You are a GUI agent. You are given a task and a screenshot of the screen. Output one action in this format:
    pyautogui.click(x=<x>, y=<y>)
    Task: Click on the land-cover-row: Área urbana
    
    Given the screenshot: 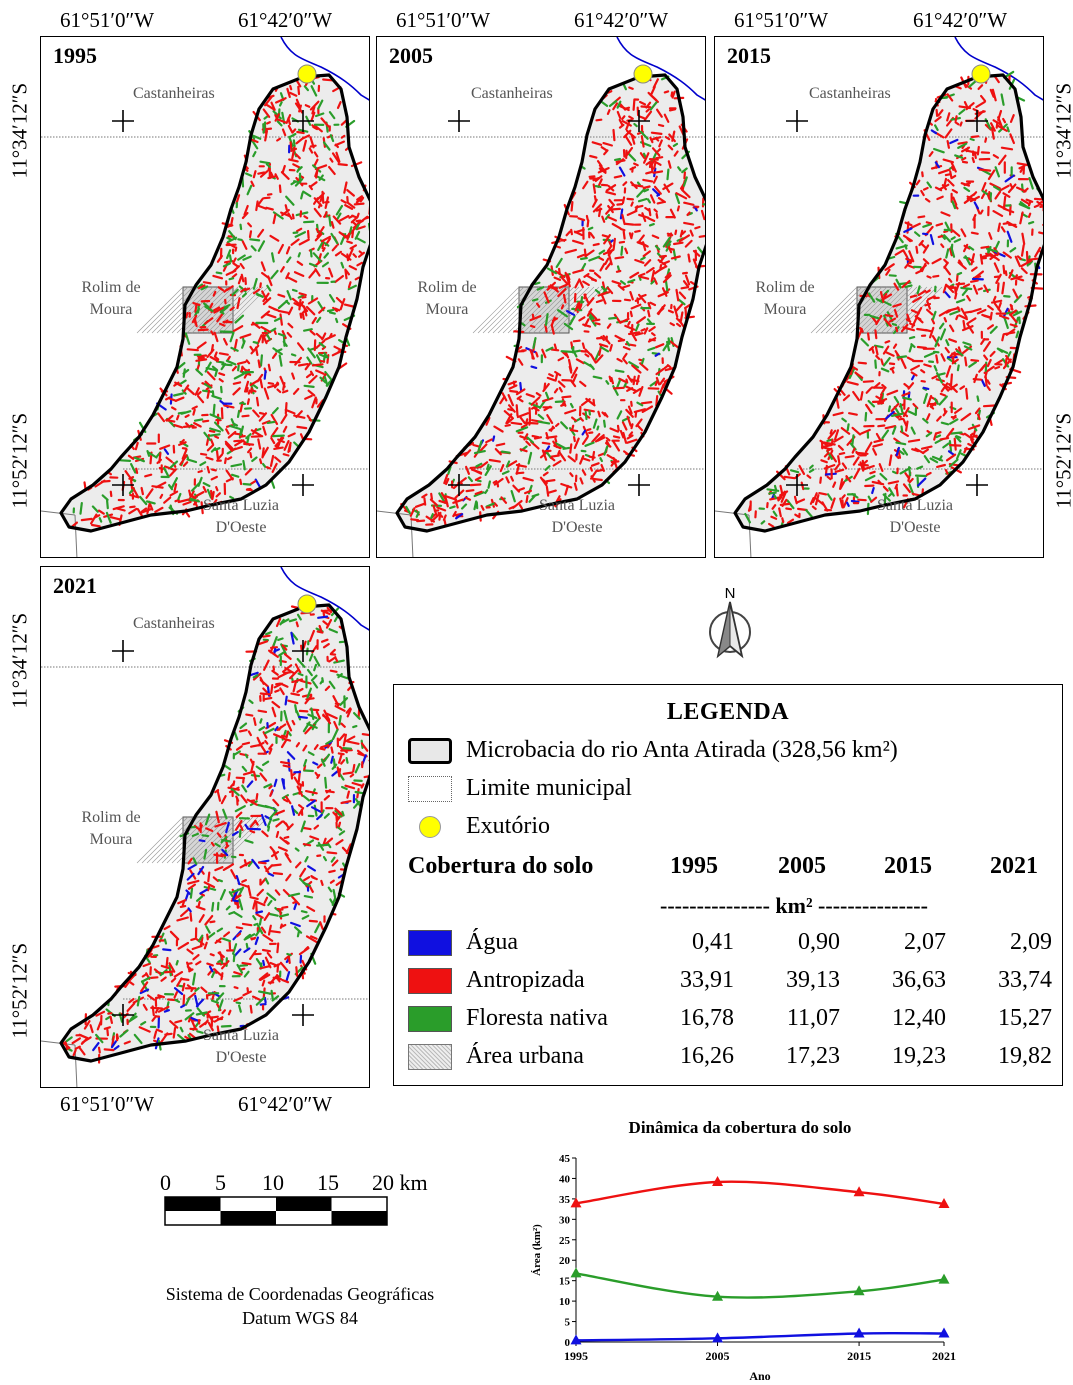 What is the action you would take?
    pyautogui.click(x=496, y=1056)
    